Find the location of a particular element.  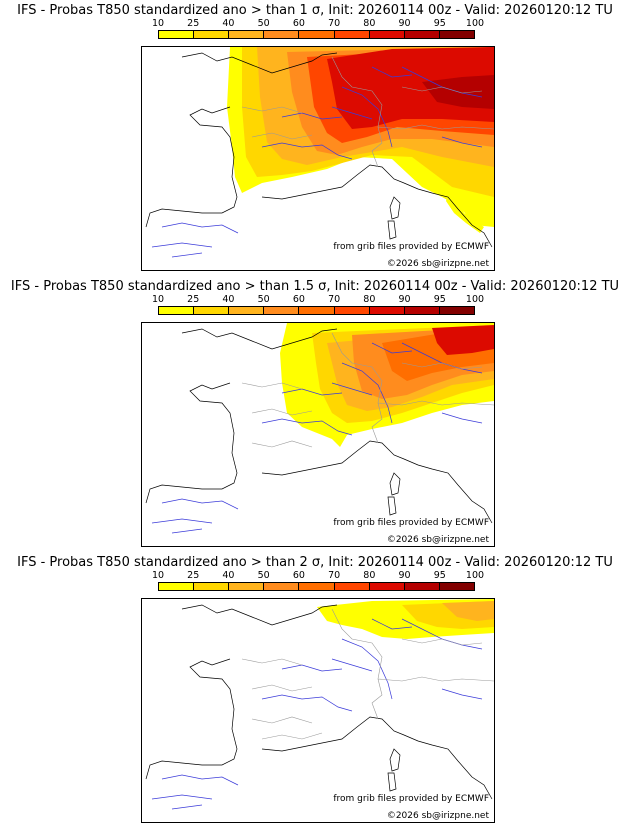

prob-area-10-italy is located at coordinates (465, 213).